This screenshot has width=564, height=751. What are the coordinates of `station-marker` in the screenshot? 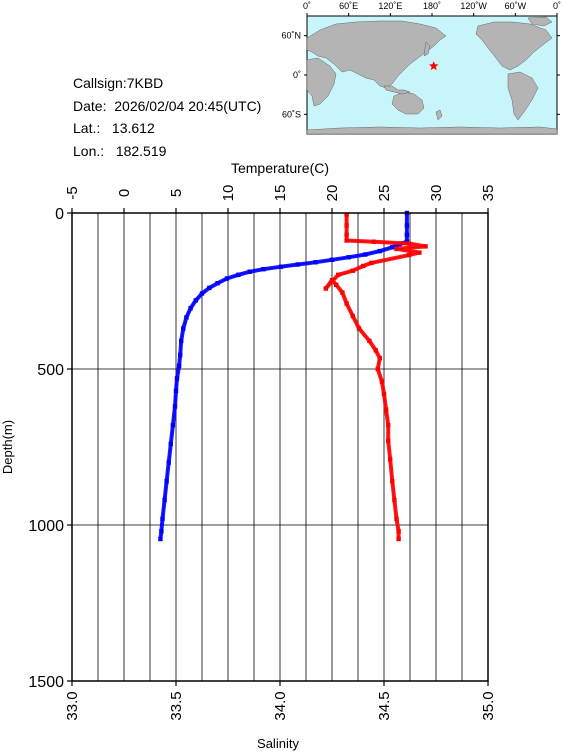 It's located at (434, 66).